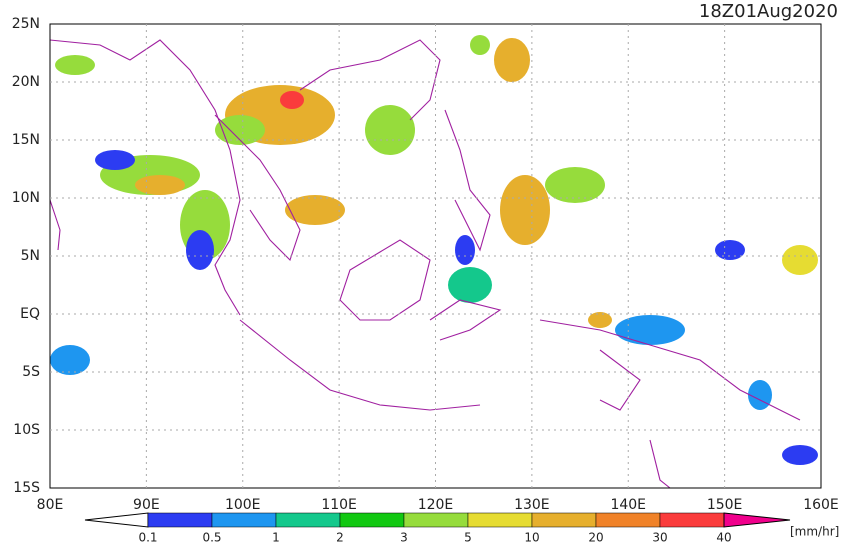 This screenshot has height=548, width=864. Describe the element at coordinates (31, 372) in the screenshot. I see `lat-label: 5S` at that location.